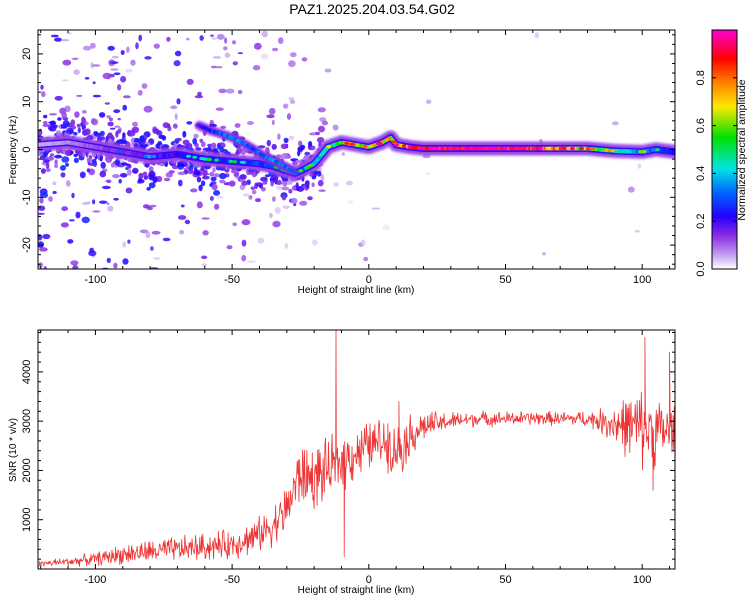  I want to click on colorbar-axes: 0.0 0.2 0.4 0.6 0.8, so click(716, 173).